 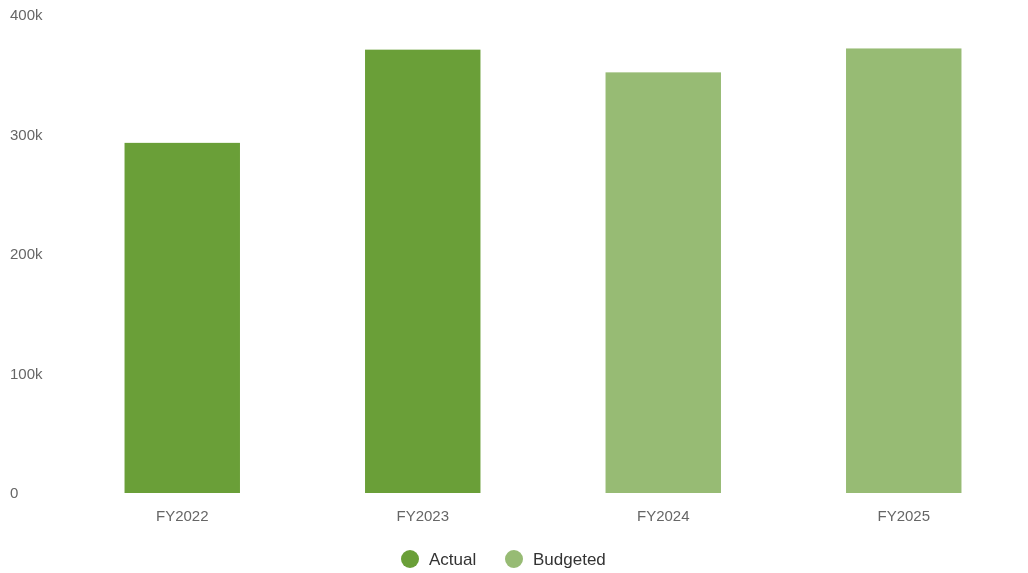 I want to click on y-tick-label: 200k, so click(x=27, y=254).